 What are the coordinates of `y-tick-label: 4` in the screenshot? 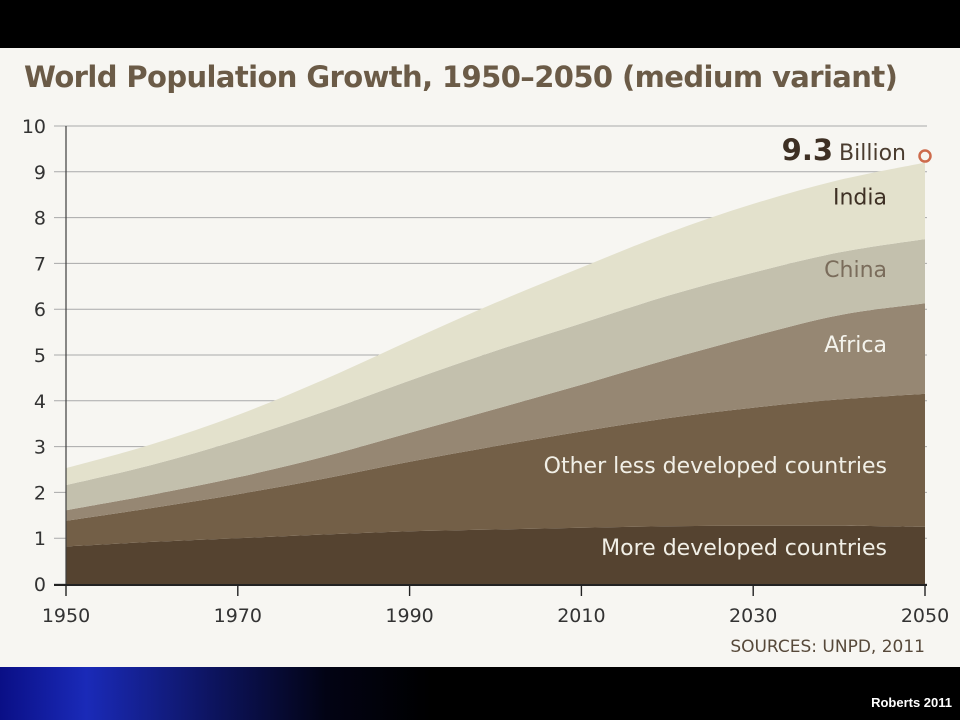 It's located at (40, 402).